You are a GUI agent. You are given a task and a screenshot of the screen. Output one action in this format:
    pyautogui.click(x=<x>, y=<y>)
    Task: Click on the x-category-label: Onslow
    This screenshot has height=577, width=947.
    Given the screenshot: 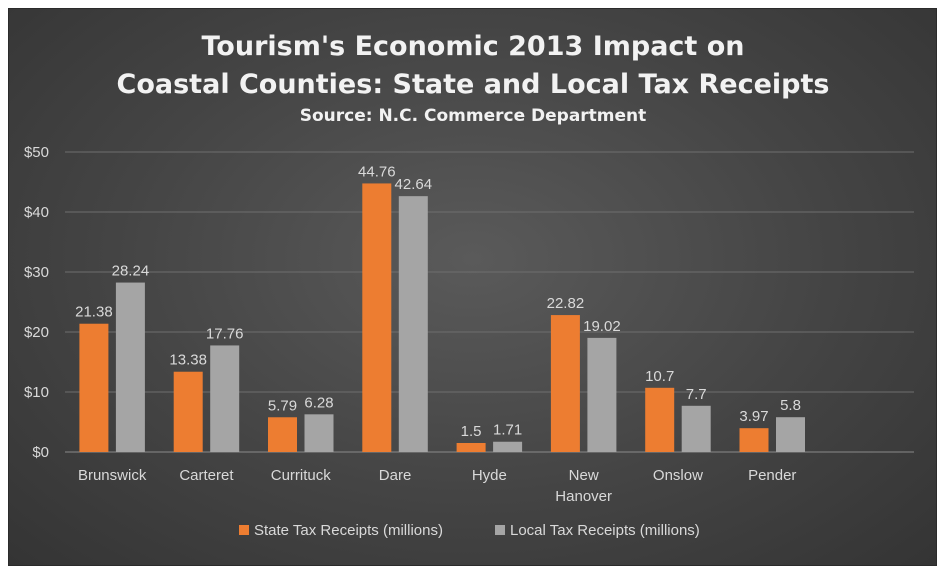 What is the action you would take?
    pyautogui.click(x=678, y=475)
    